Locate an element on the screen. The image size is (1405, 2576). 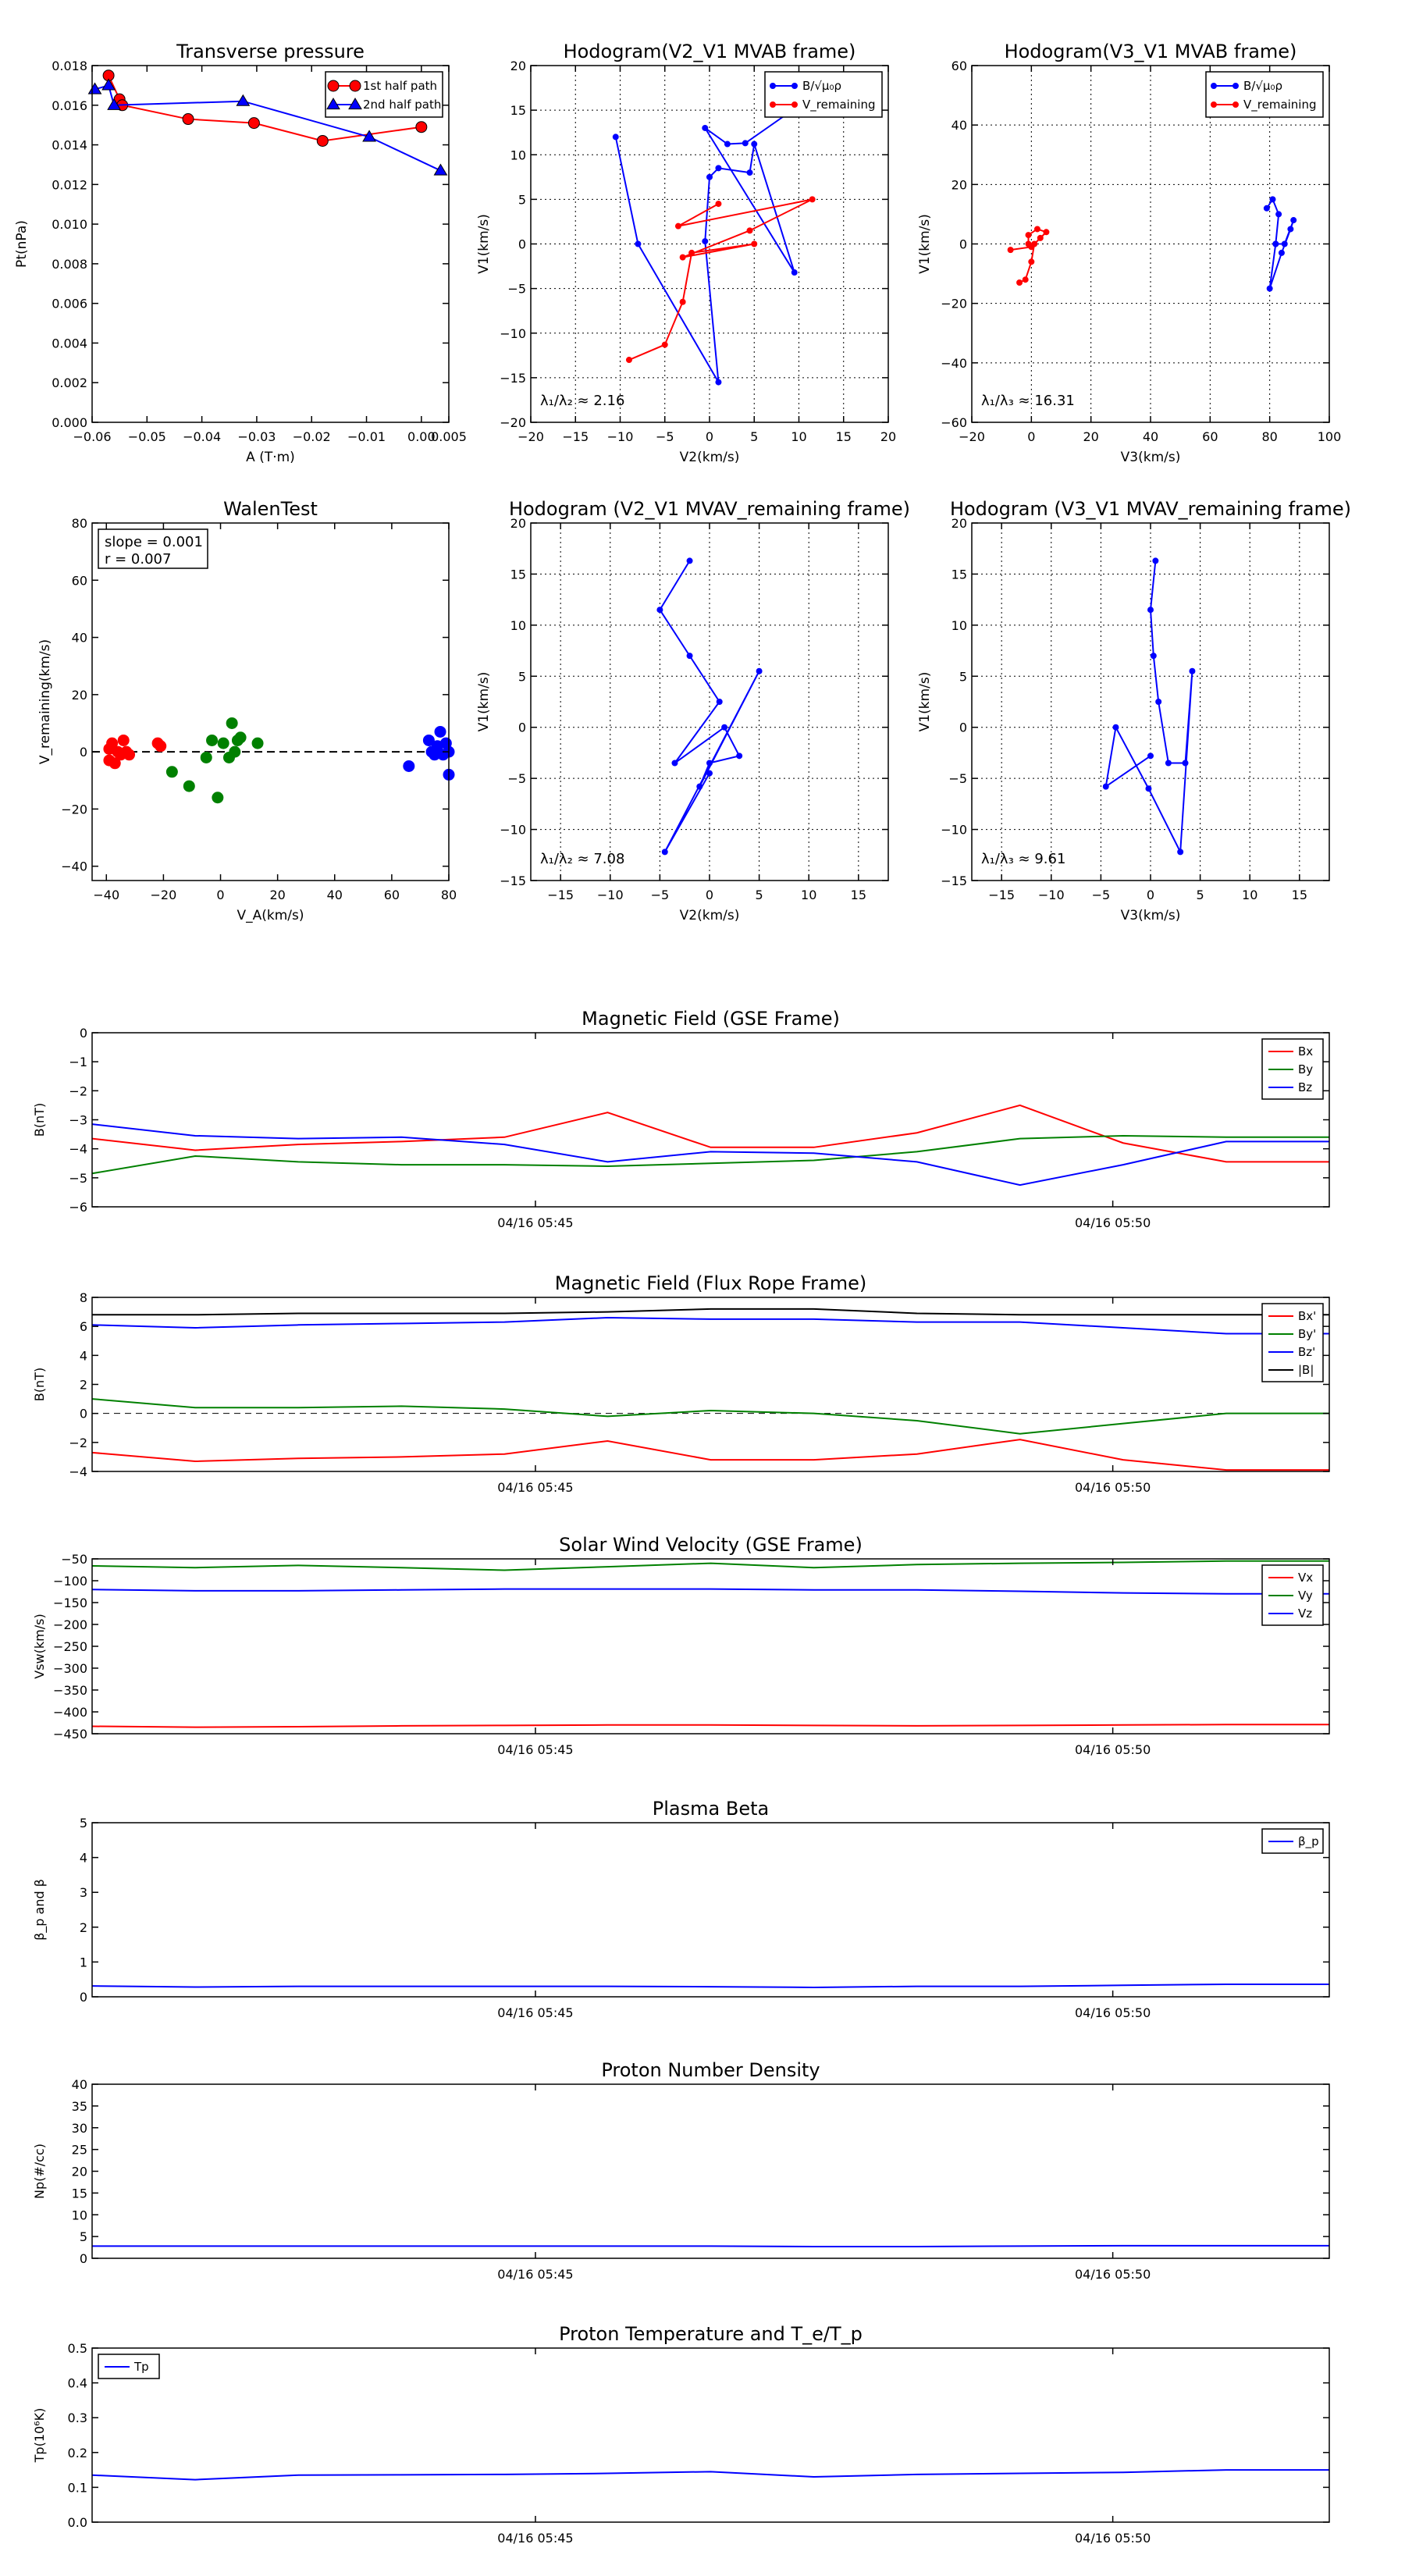
y-tick-label: −5 is located at coordinates (516, 289).